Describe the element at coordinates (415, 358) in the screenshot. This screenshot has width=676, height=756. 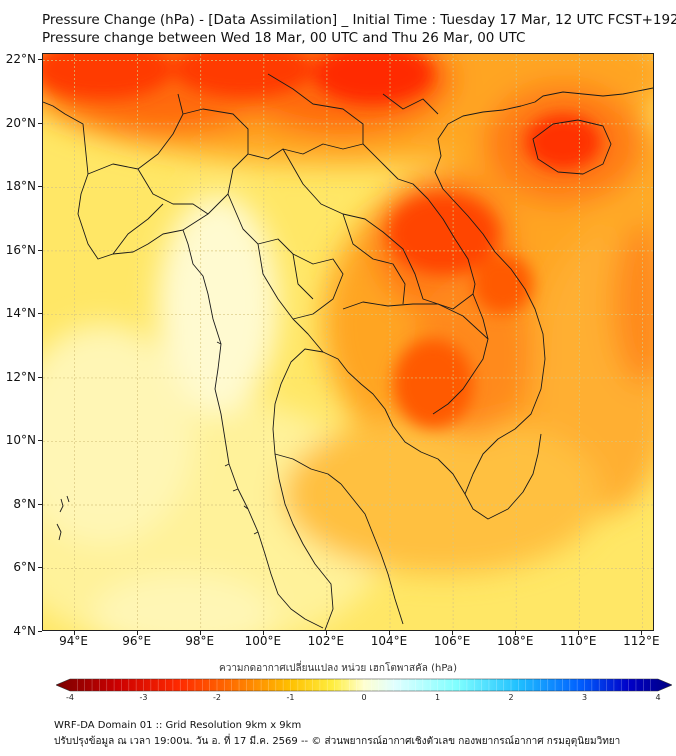
I see `border-cambodia` at that location.